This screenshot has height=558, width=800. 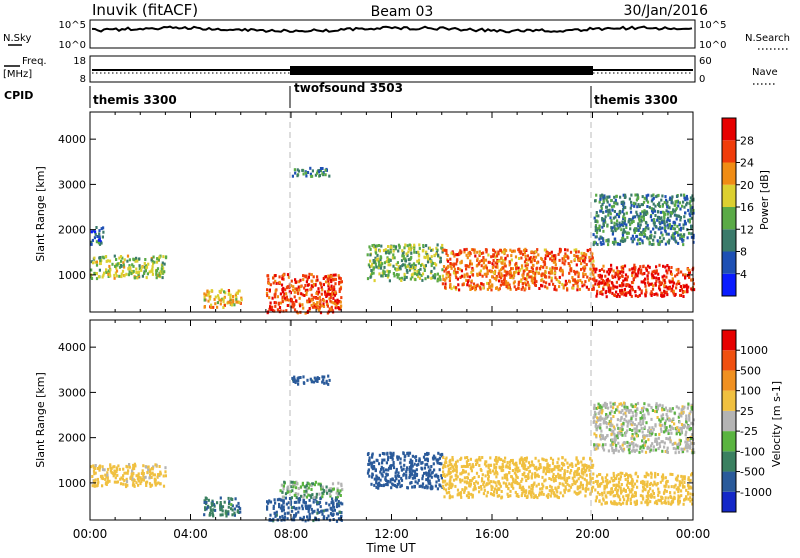 I want to click on colorbar-swatch, so click(x=729, y=218).